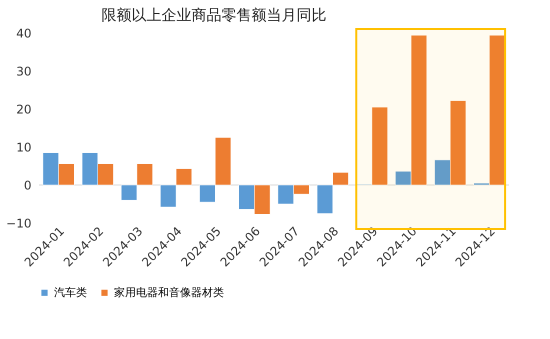  Describe the element at coordinates (24, 33) in the screenshot. I see `y-tick-label: 40` at that location.